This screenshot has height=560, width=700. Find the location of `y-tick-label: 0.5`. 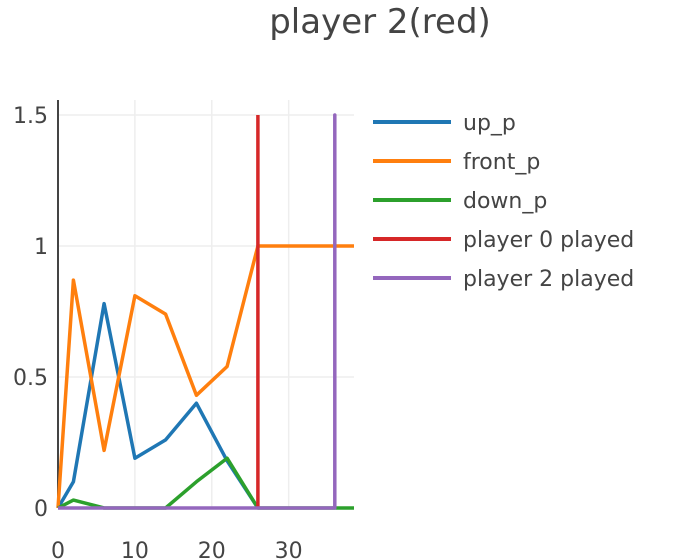

y-tick-label: 0.5 is located at coordinates (30, 378).